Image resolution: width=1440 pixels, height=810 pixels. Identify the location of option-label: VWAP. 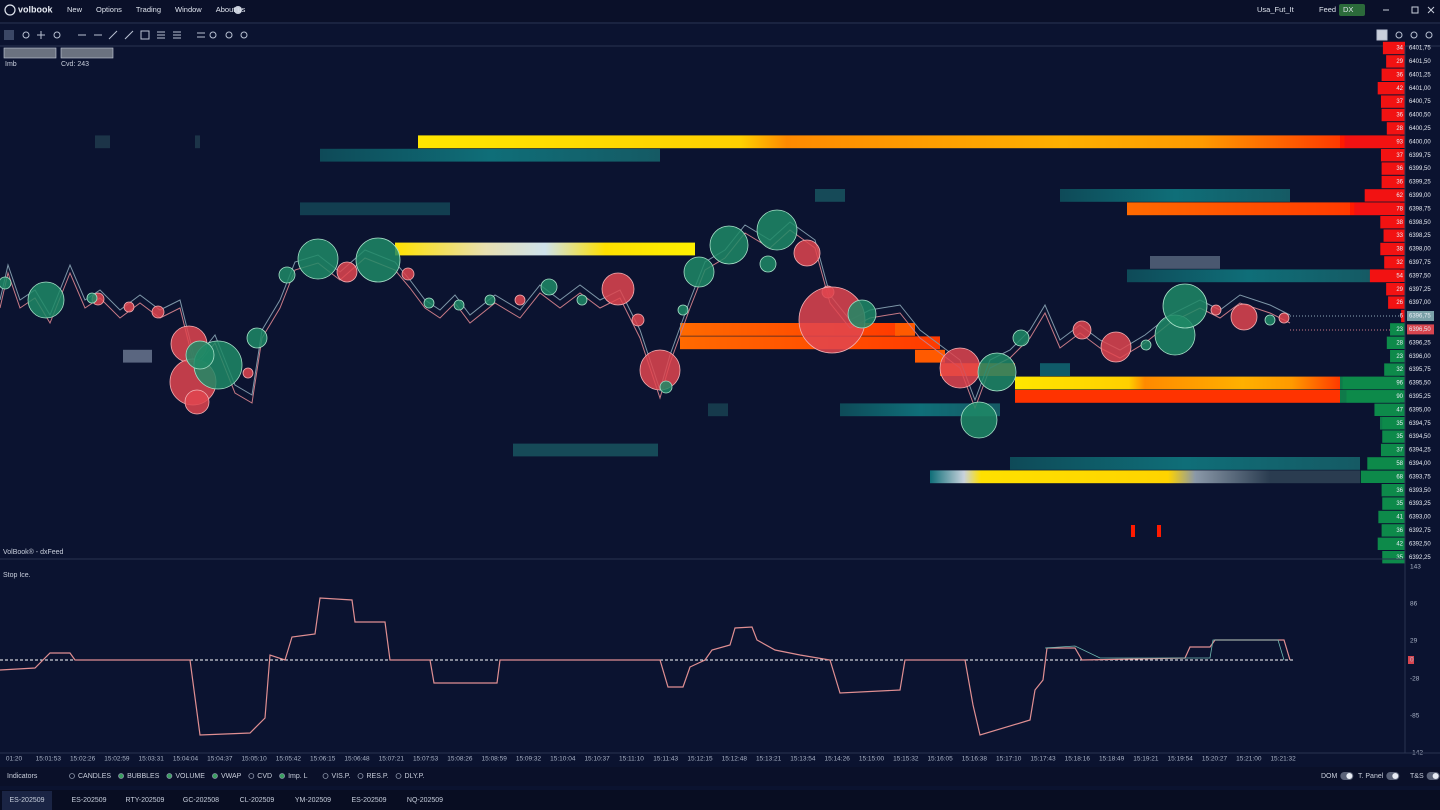
(231, 776).